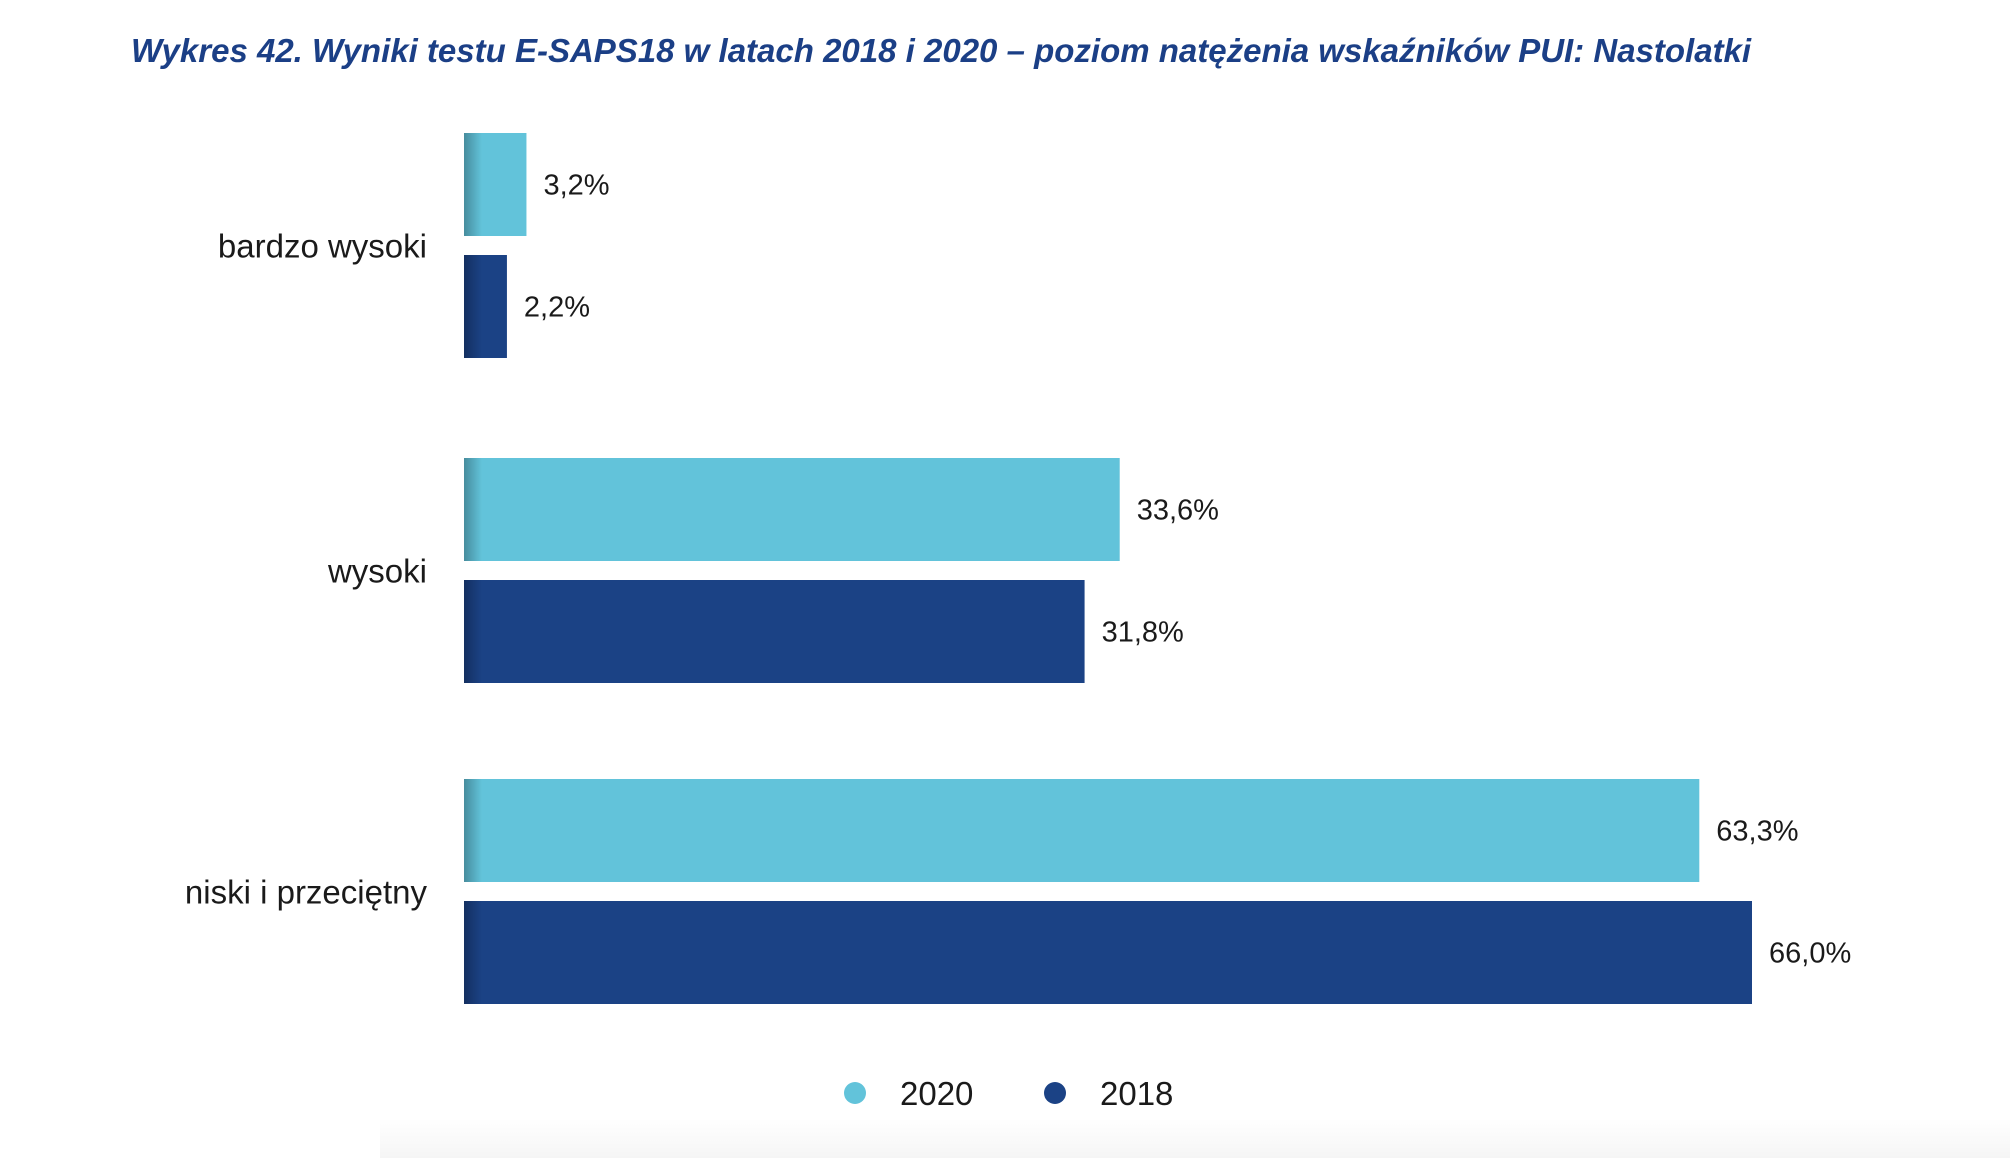  What do you see at coordinates (1178, 511) in the screenshot?
I see `value-label-wysoki-2020: 33,6%` at bounding box center [1178, 511].